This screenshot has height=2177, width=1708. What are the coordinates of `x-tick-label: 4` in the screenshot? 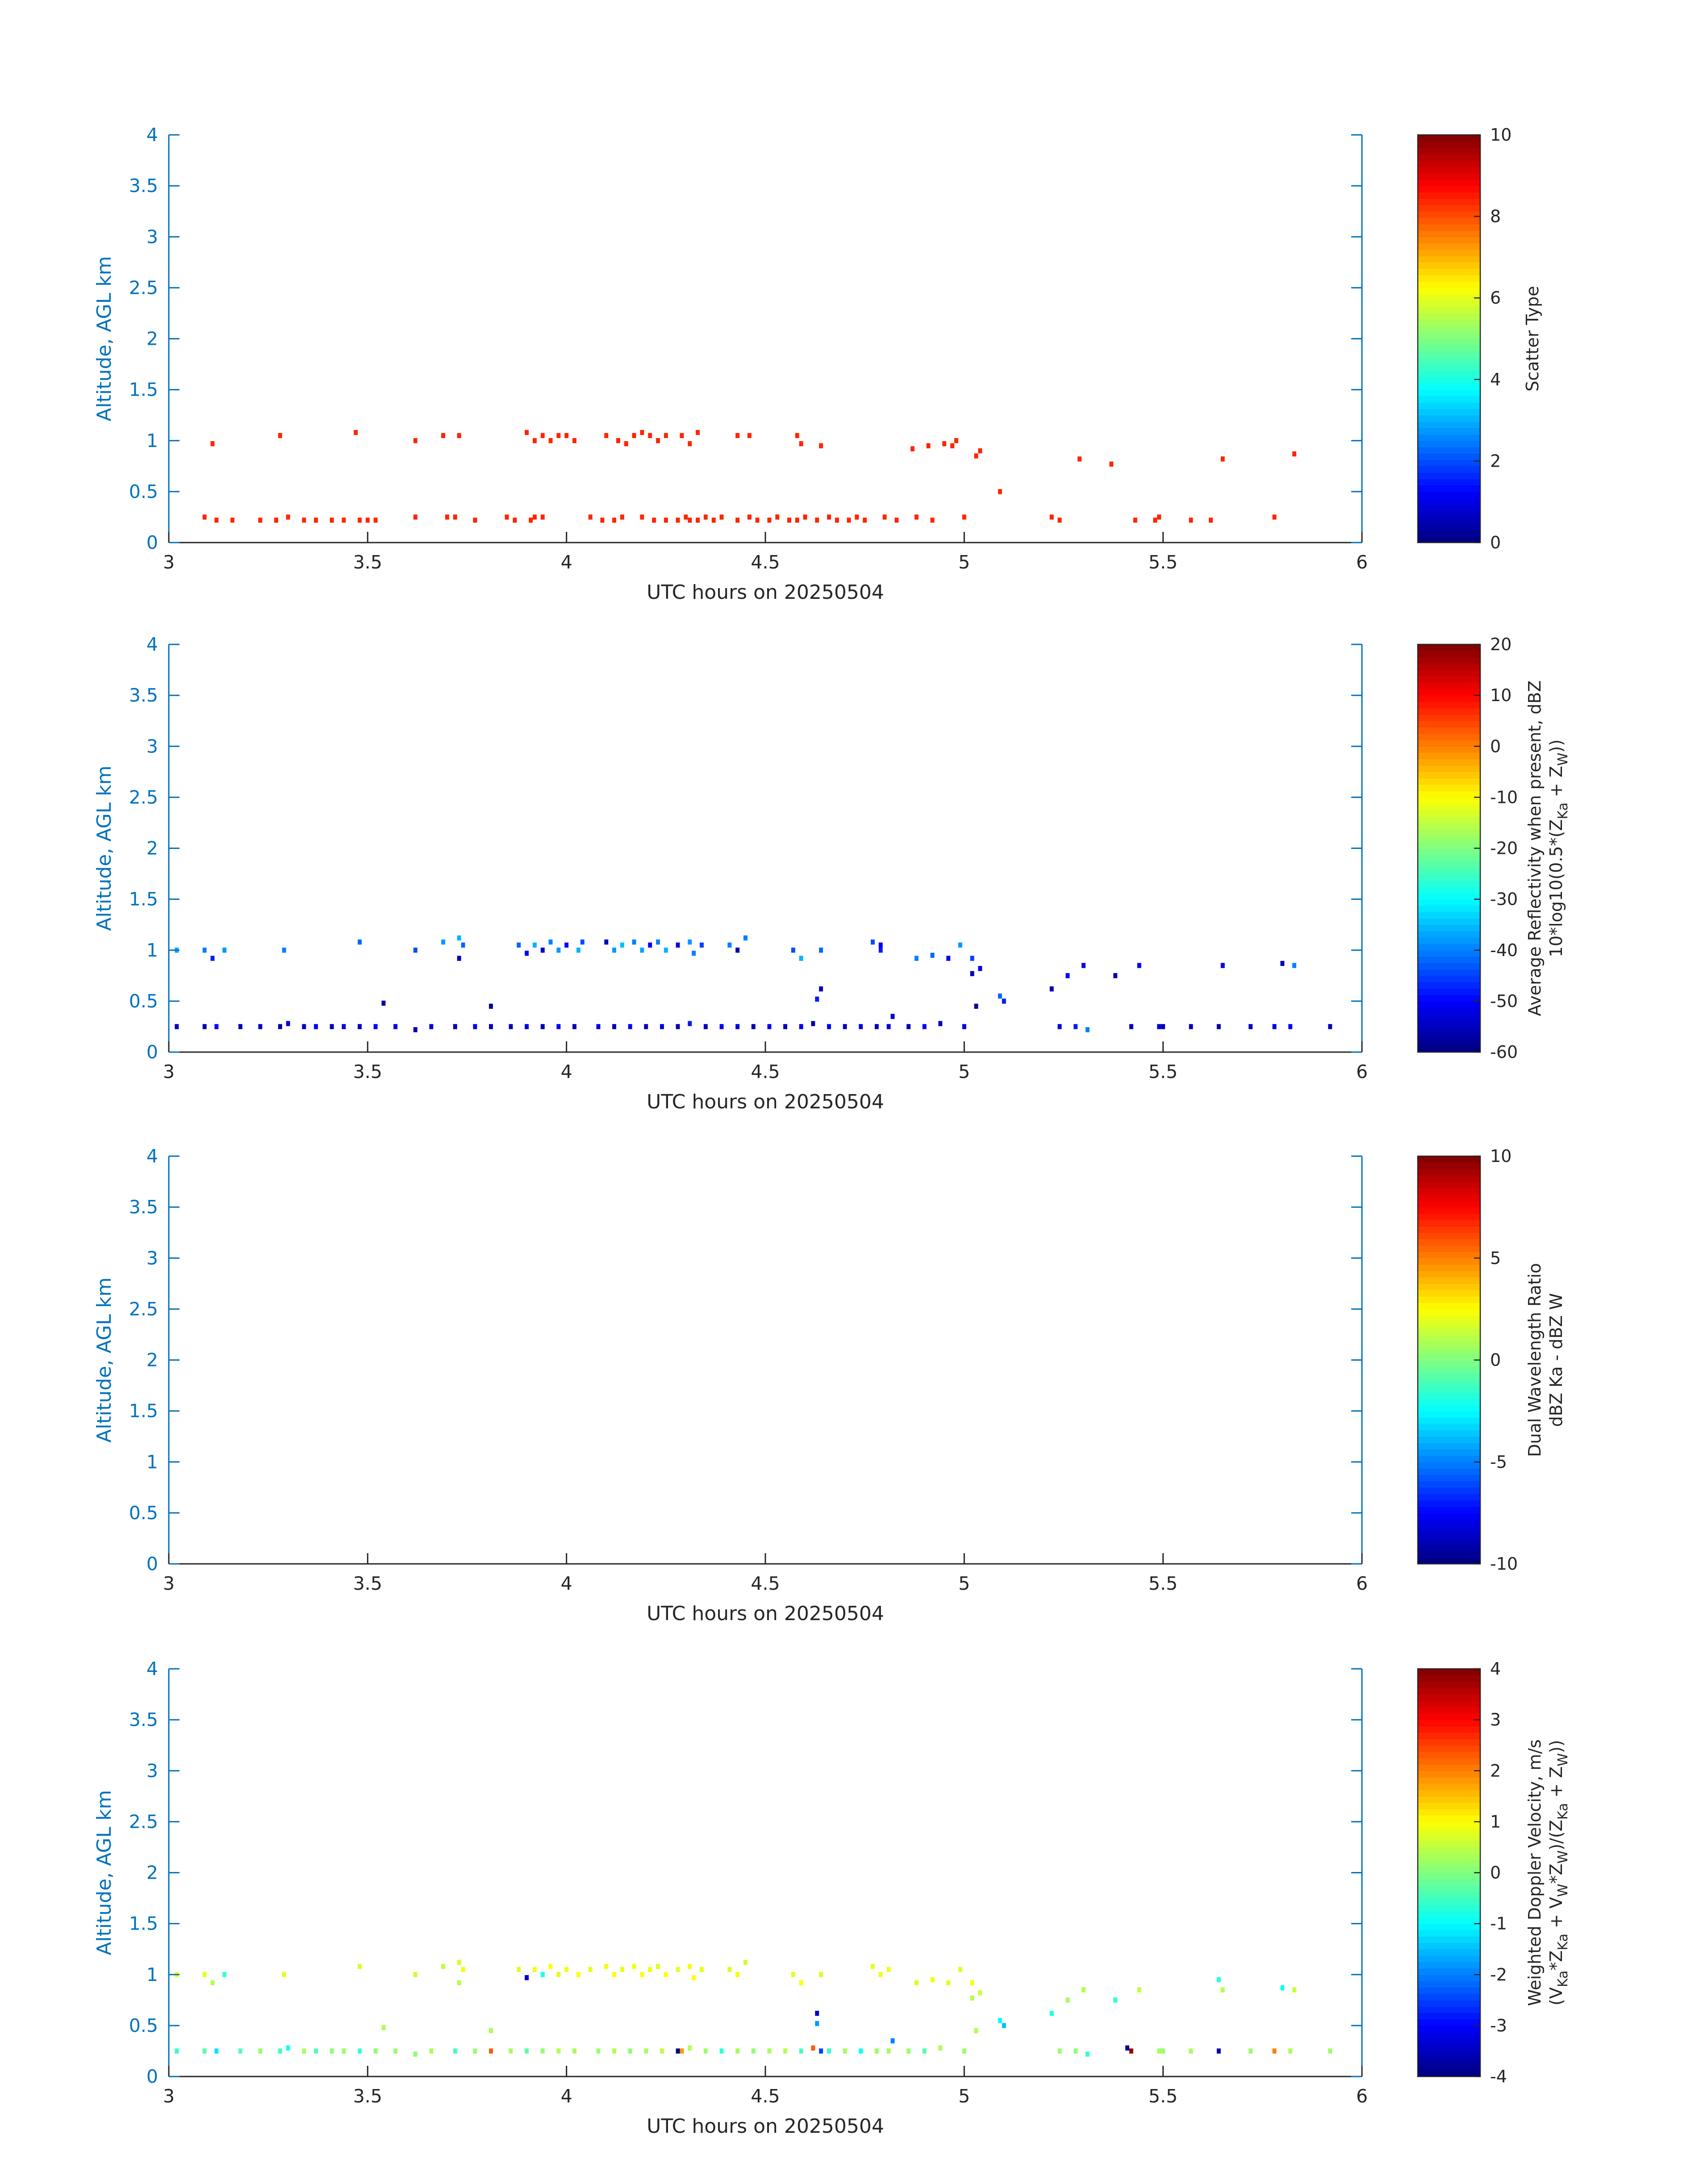 It's located at (566, 1071).